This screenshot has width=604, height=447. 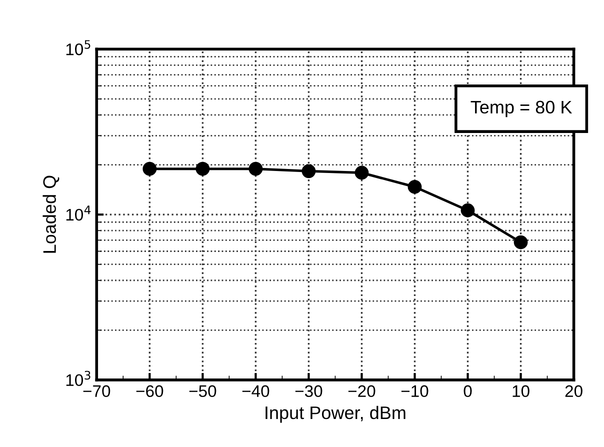 What do you see at coordinates (78, 48) in the screenshot?
I see `y-tick-label: 10$^{5}$` at bounding box center [78, 48].